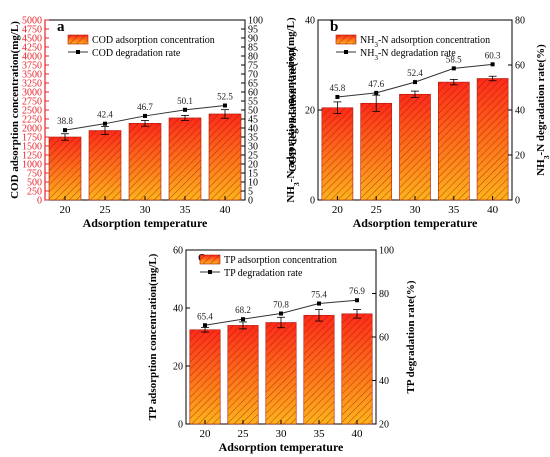  I want to click on x-tick-label: 35, so click(186, 210).